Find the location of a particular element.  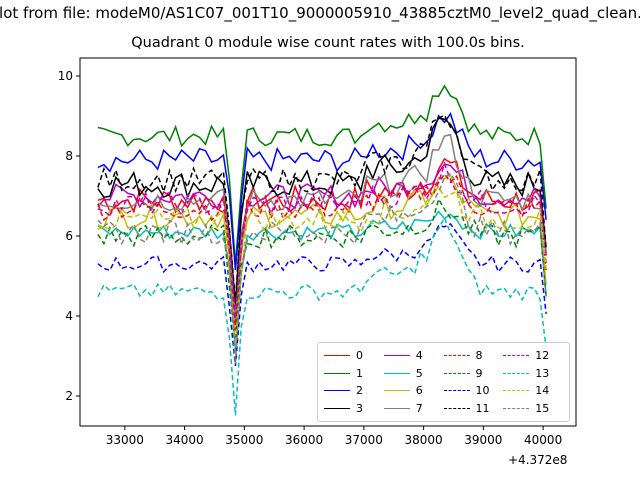

legend-label: 3 is located at coordinates (359, 408).